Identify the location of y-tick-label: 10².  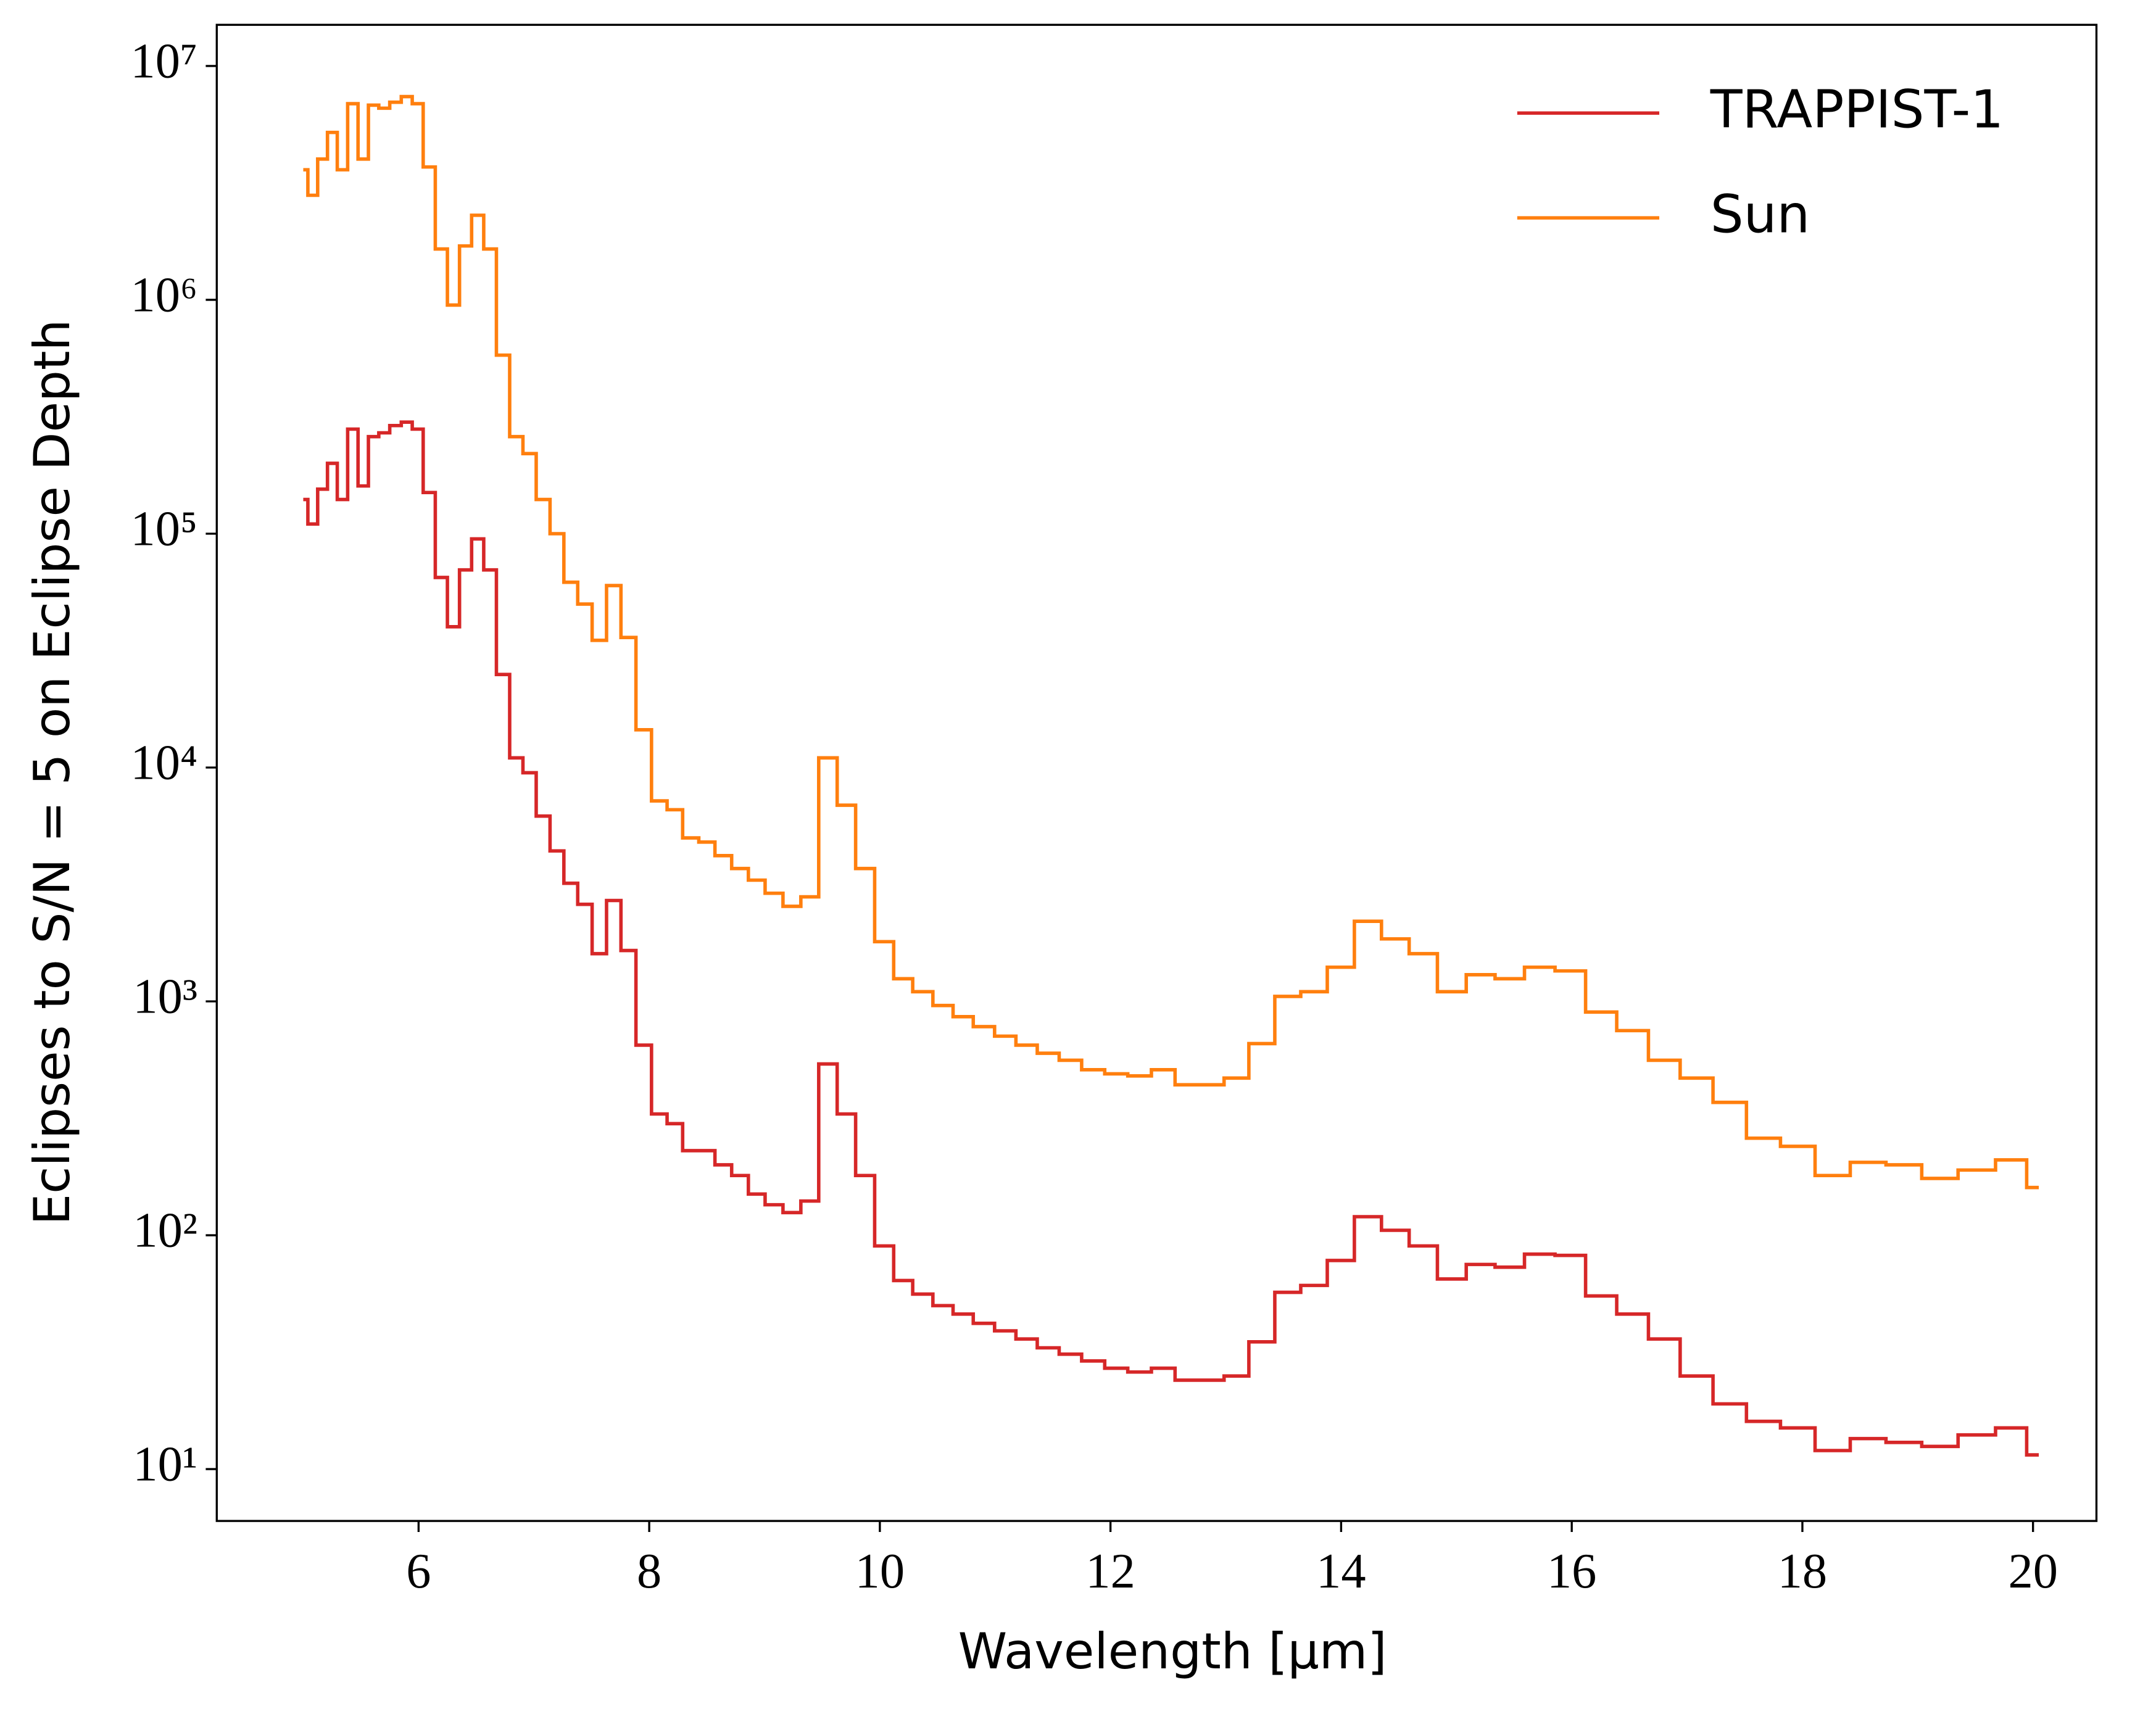
(165, 1230).